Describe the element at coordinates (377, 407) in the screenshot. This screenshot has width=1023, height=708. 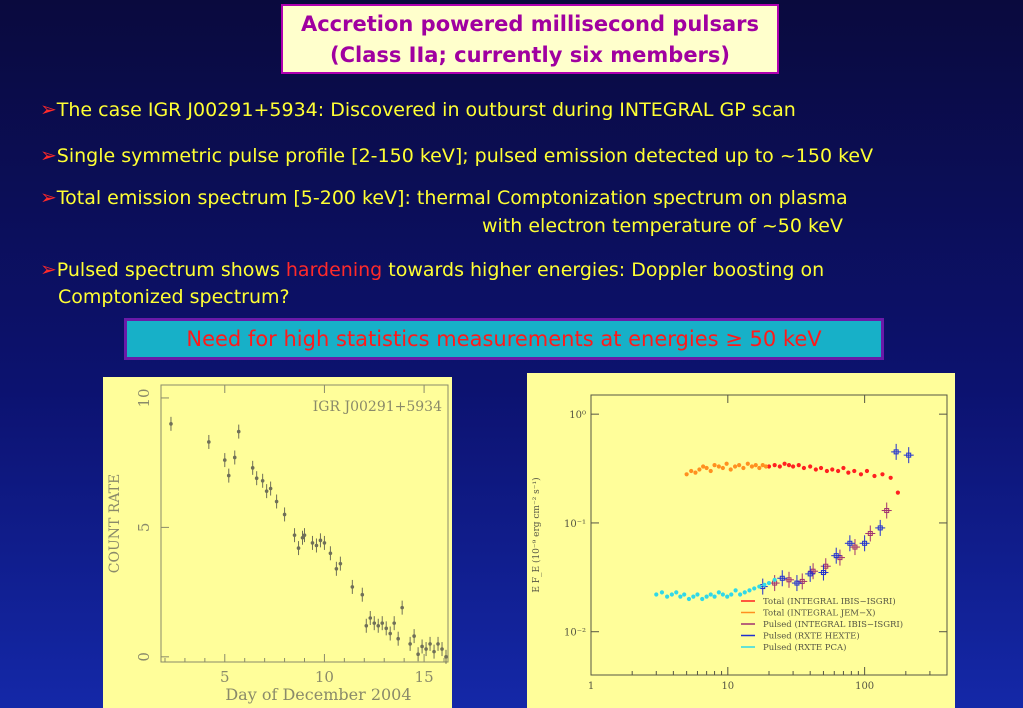
I see `source-annotation: IGR J00291+5934` at that location.